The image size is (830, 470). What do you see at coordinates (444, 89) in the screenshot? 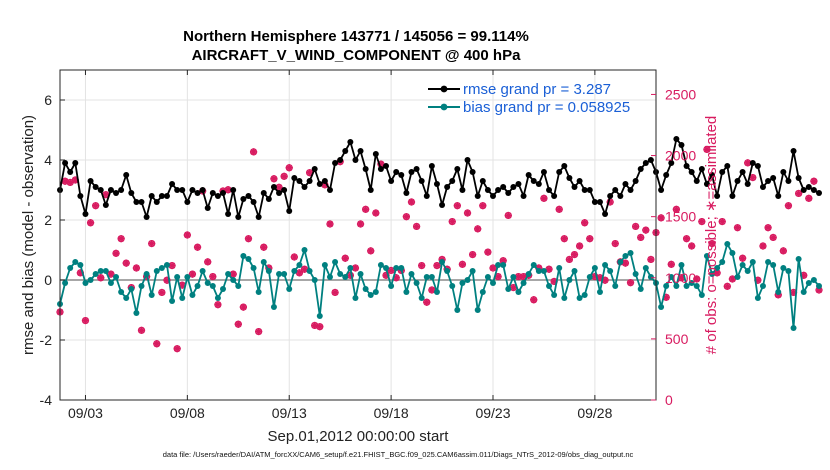
I see `legend-rmse-marker` at bounding box center [444, 89].